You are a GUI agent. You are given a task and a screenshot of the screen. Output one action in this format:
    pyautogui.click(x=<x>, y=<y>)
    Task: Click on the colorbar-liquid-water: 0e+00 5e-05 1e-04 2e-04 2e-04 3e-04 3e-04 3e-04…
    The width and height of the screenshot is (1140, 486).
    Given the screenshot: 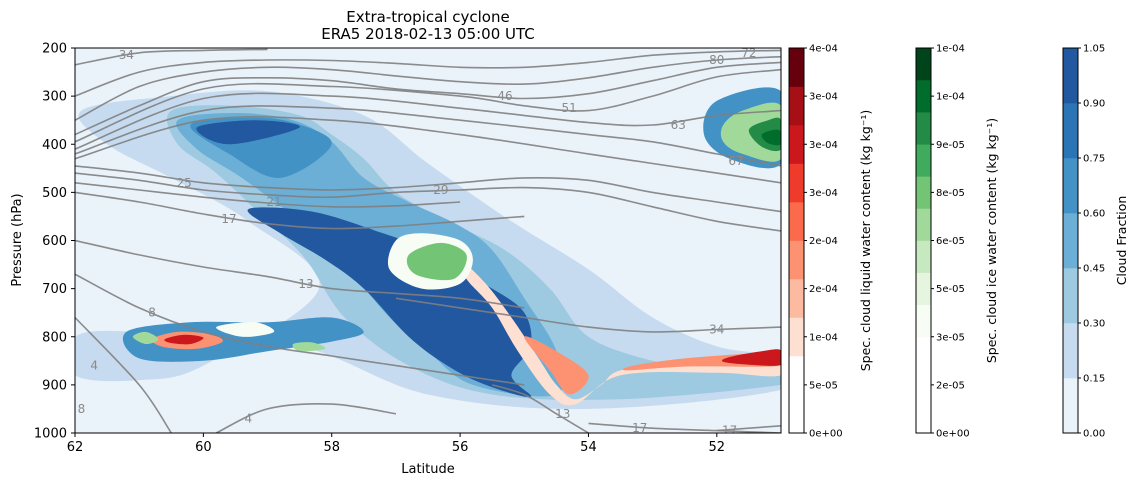 What is the action you would take?
    pyautogui.click(x=830, y=242)
    